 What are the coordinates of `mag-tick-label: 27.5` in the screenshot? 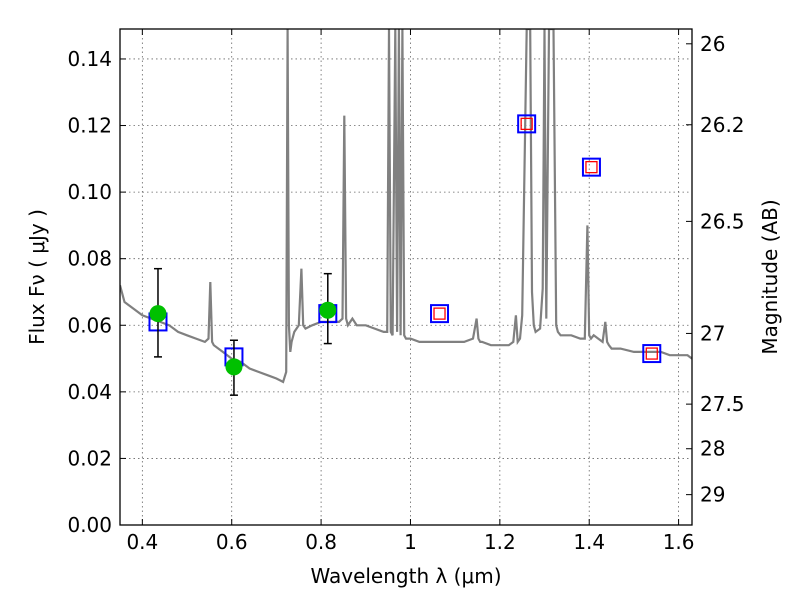 It's located at (722, 404).